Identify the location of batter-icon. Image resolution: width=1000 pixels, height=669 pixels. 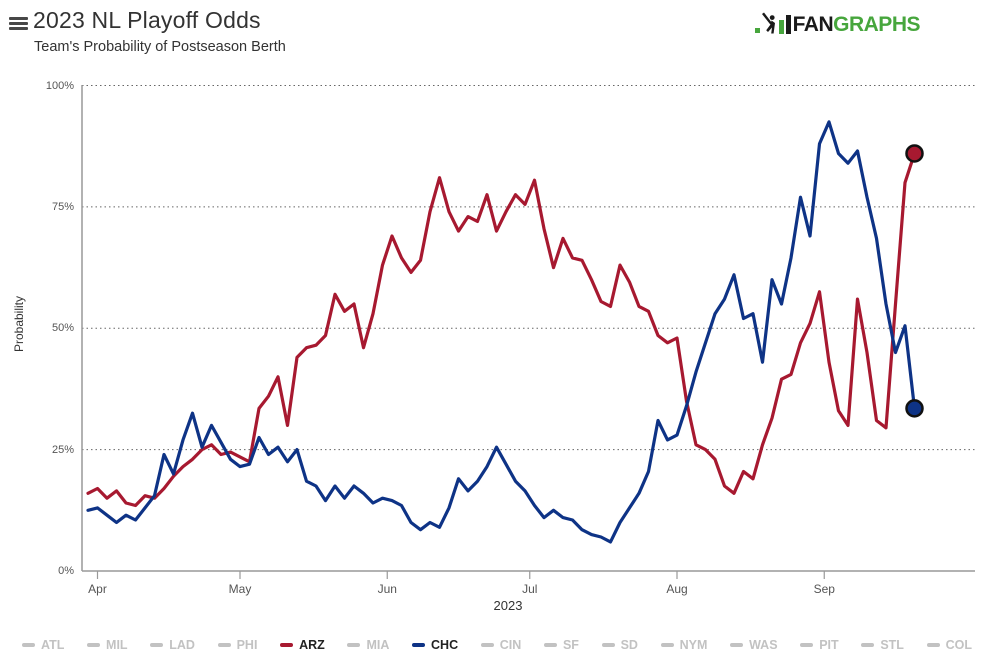
(768, 23).